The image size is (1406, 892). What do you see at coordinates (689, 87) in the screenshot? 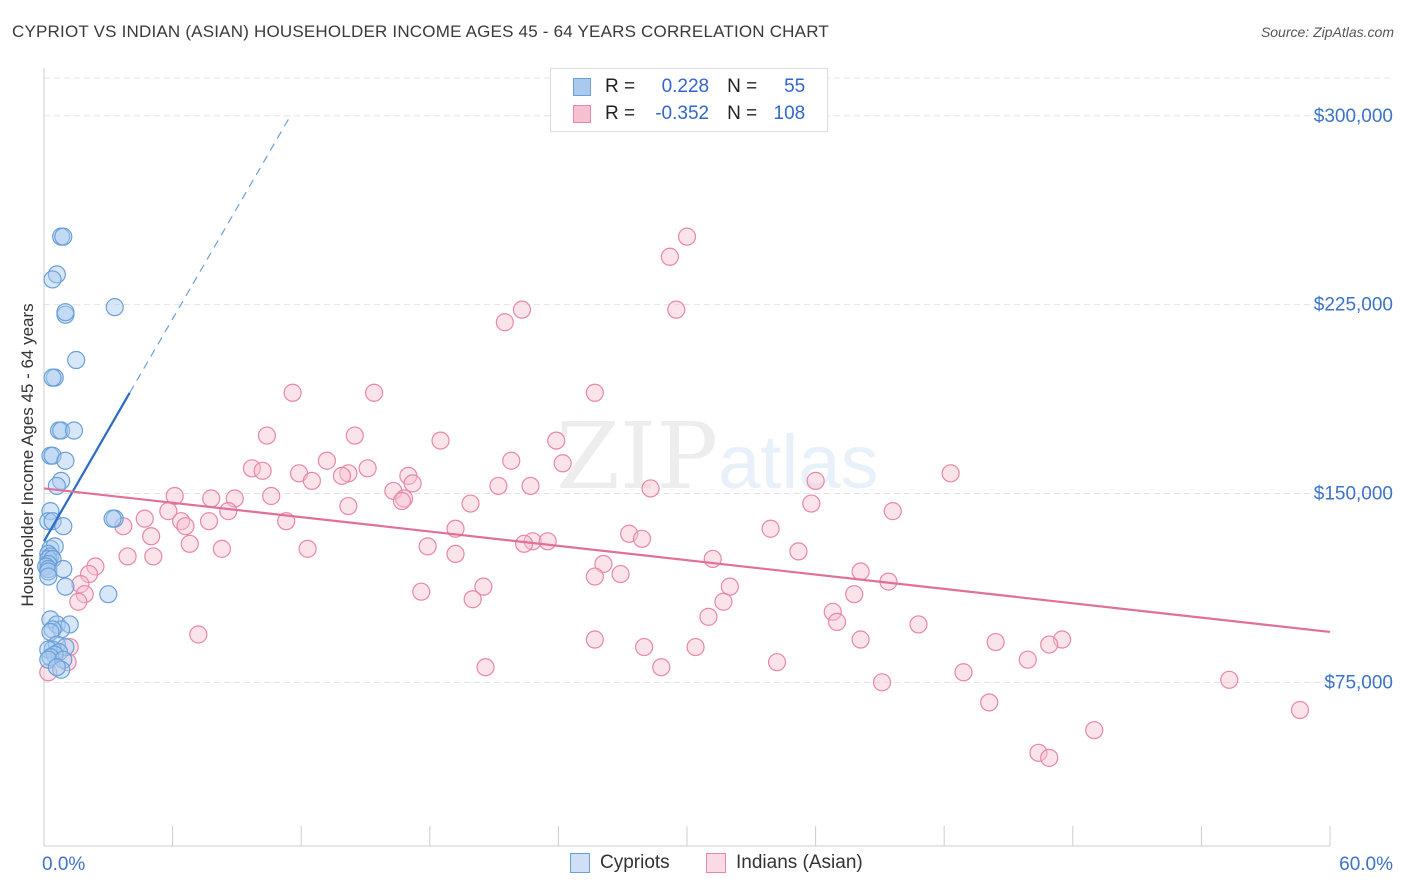
I see `legend-row-cypriots: R = 0.228 N = 55` at bounding box center [689, 87].